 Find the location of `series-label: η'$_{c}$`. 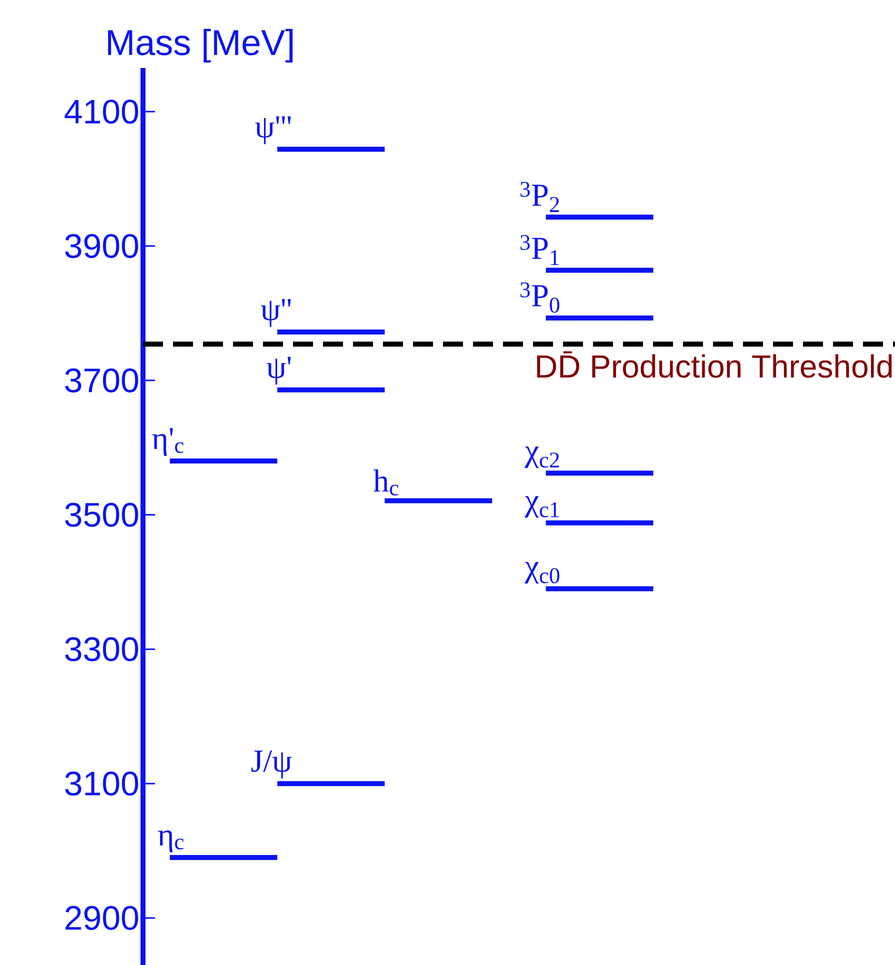

series-label: η'$_{c}$ is located at coordinates (168, 442).